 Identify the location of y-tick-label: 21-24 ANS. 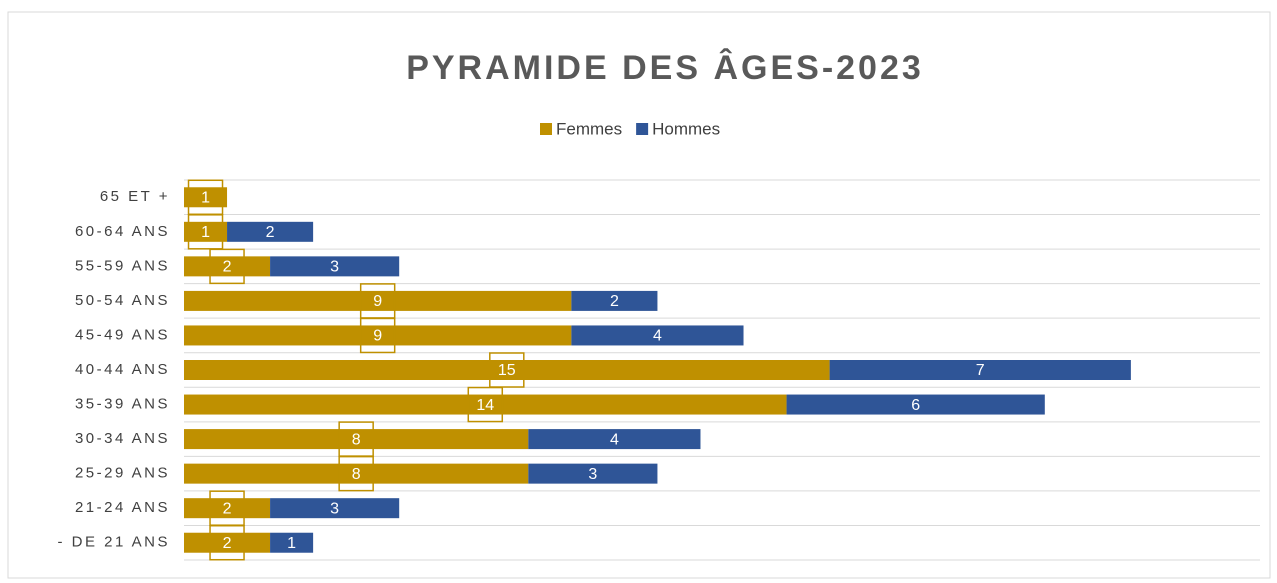
(122, 507).